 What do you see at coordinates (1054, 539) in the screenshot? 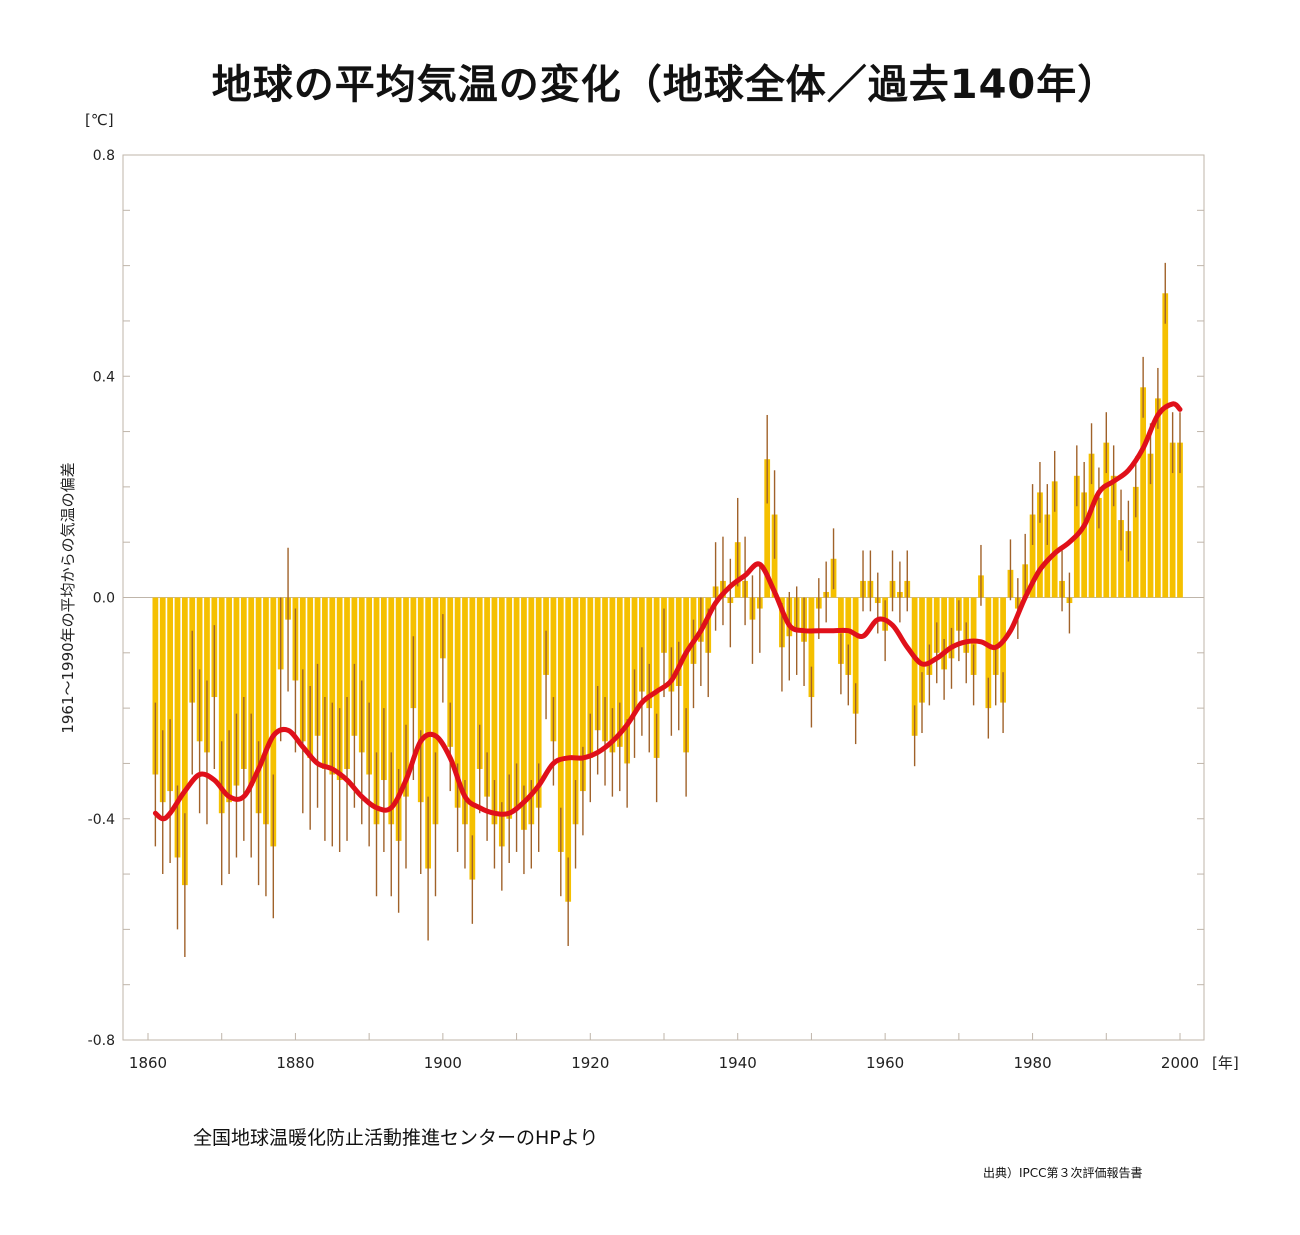
I see `bar-1983` at bounding box center [1054, 539].